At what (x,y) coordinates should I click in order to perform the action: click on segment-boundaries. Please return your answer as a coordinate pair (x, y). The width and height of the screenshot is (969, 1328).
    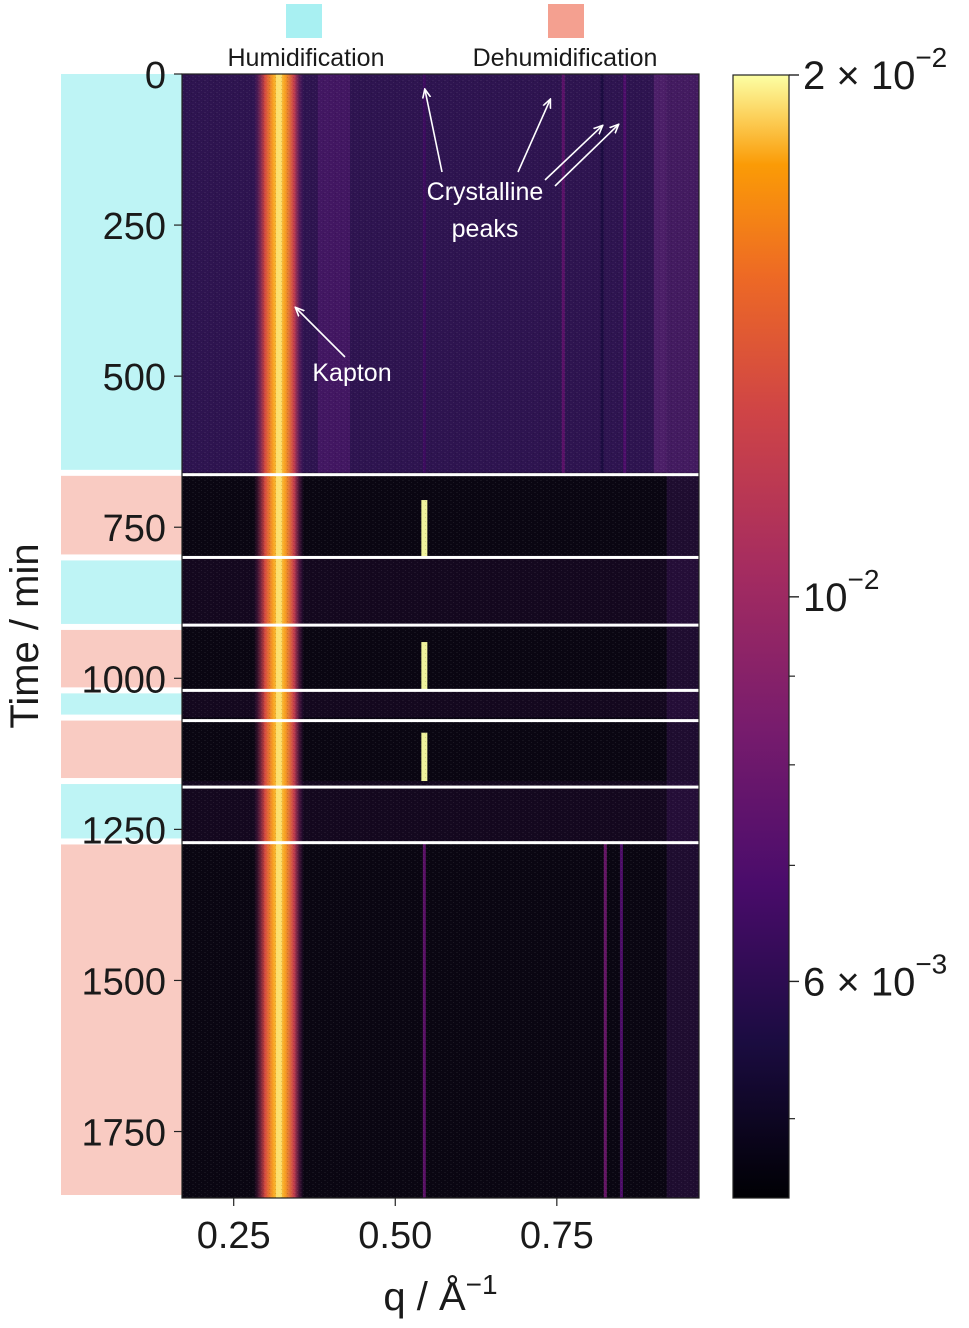
    Looking at the image, I should click on (440, 659).